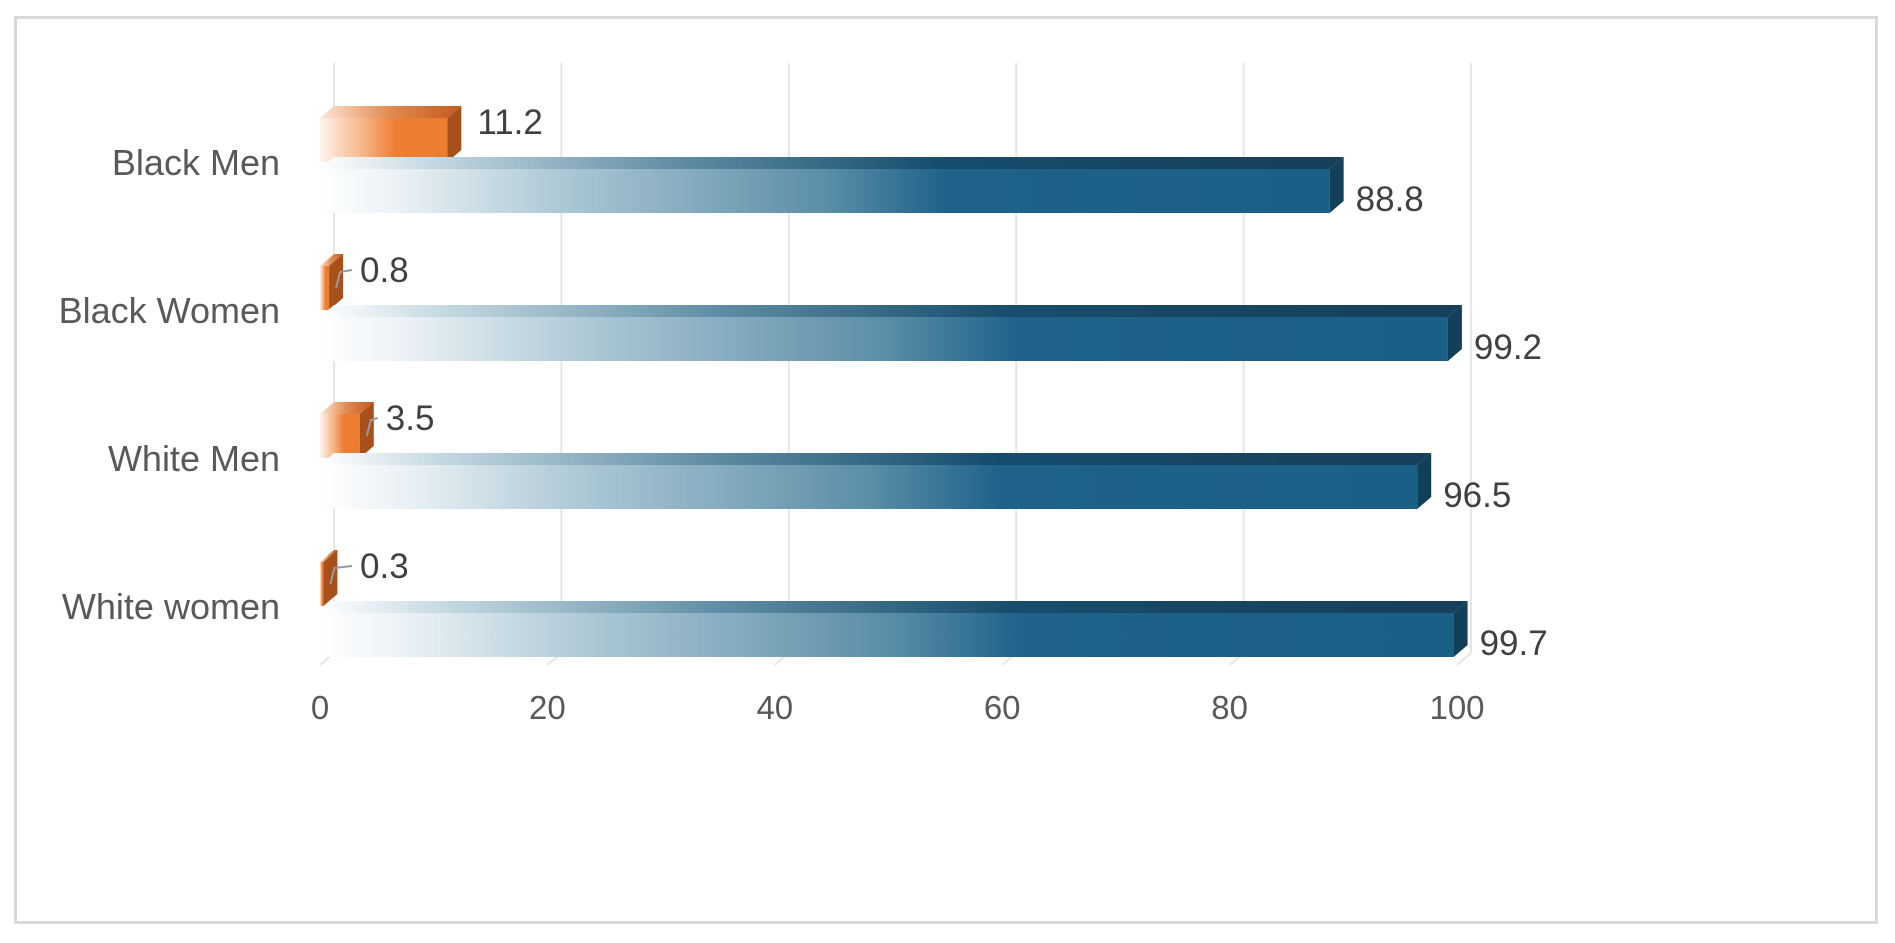  Describe the element at coordinates (320, 707) in the screenshot. I see `x-tick-label: 0` at that location.